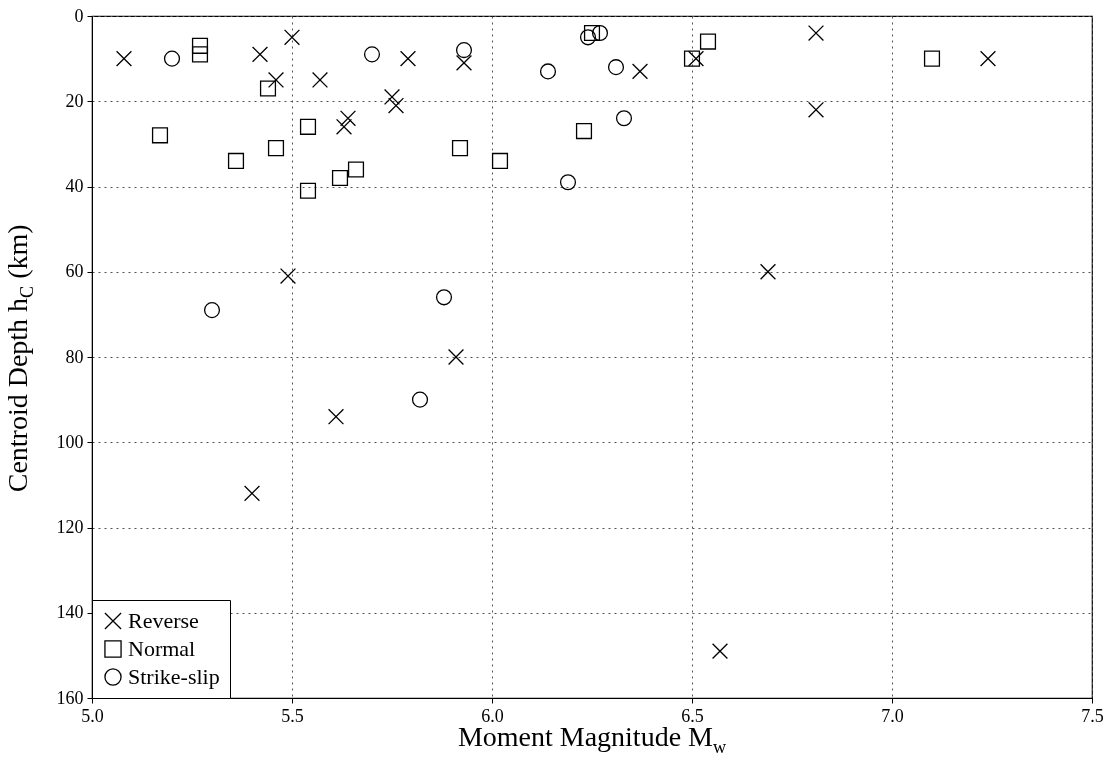  What do you see at coordinates (1092, 715) in the screenshot?
I see `x-tick-label: 7.5` at bounding box center [1092, 715].